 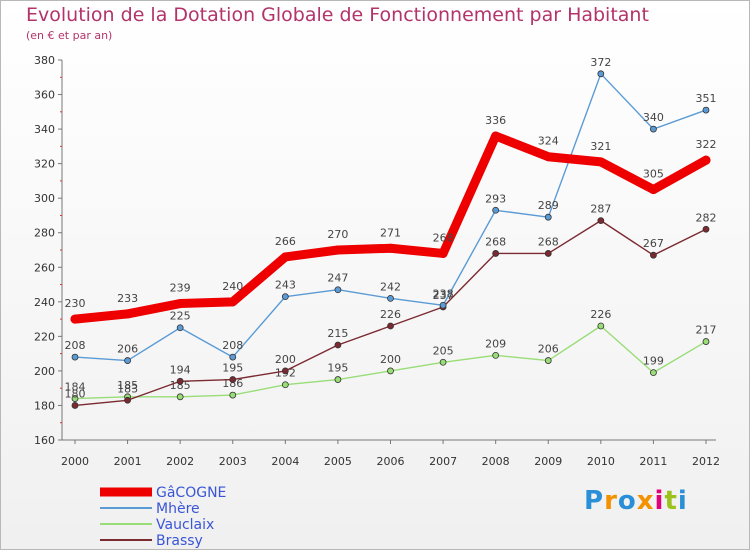 I want to click on data-point-Mhère-2002, so click(x=180, y=328).